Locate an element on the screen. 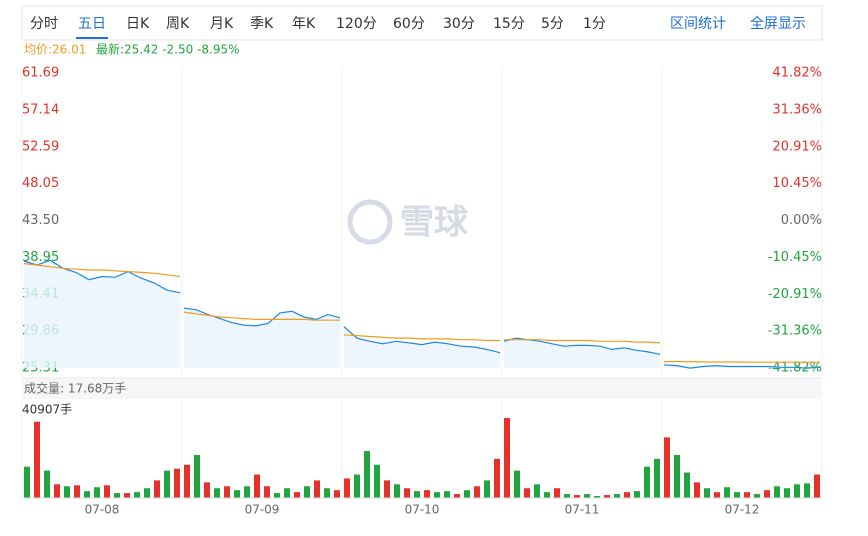  link: 区间统计 is located at coordinates (698, 24).